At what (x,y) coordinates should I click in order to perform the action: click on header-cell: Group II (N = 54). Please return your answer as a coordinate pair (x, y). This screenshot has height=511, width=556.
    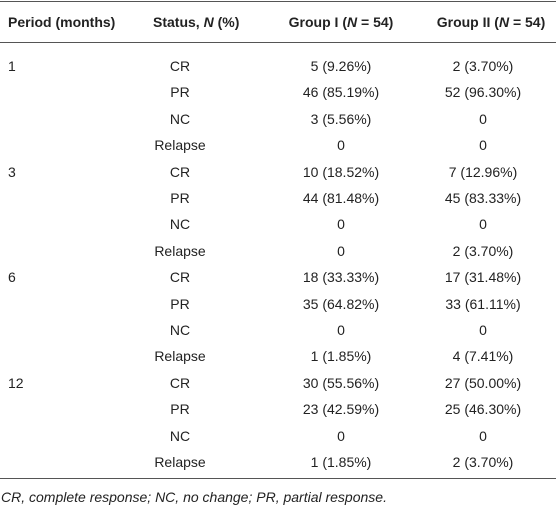
    Looking at the image, I should click on (491, 22).